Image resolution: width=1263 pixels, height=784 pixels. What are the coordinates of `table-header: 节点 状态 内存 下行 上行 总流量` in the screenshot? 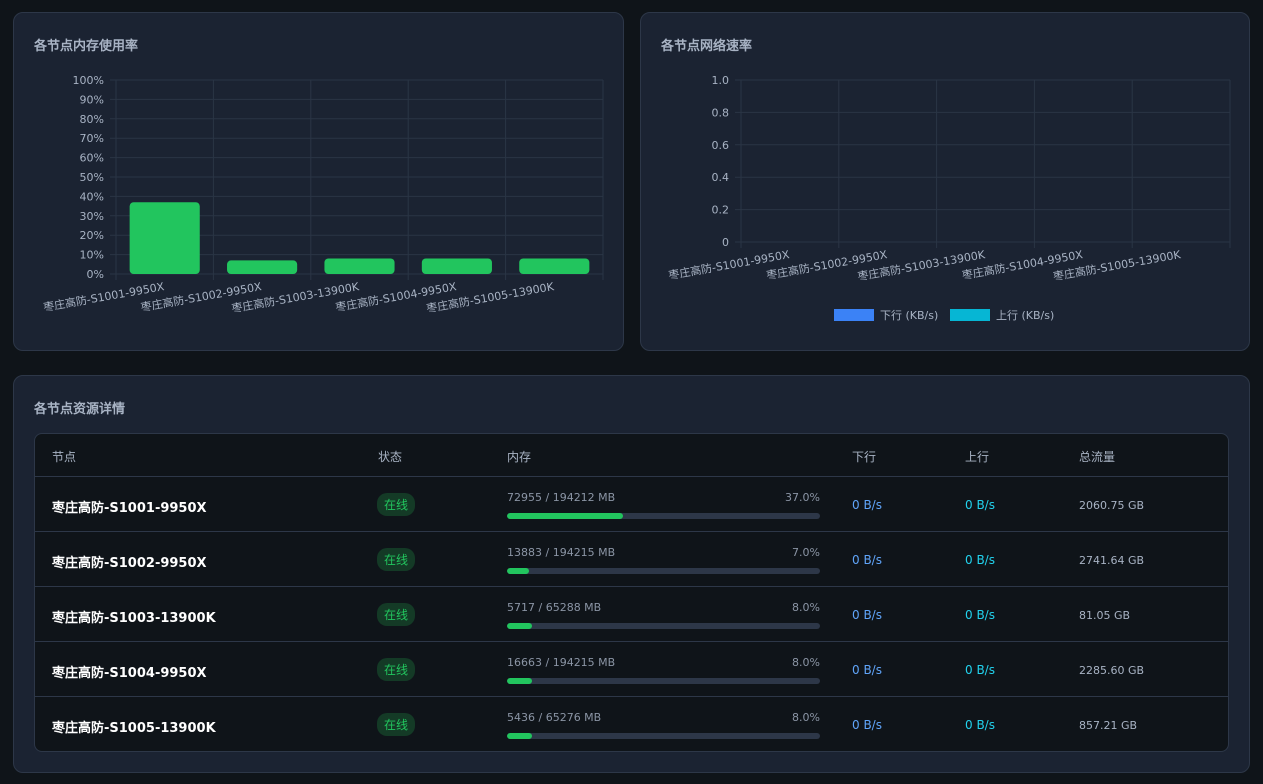 It's located at (631, 455).